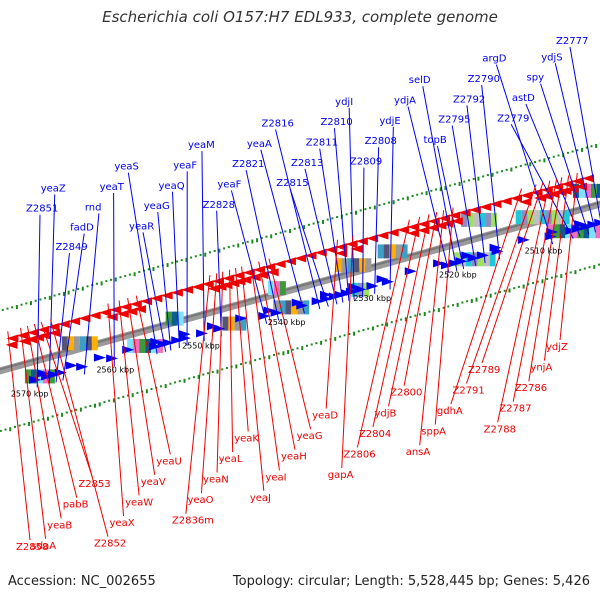 This screenshot has width=600, height=600. Describe the element at coordinates (248, 164) in the screenshot. I see `forward-gene-label: Z2821` at that location.